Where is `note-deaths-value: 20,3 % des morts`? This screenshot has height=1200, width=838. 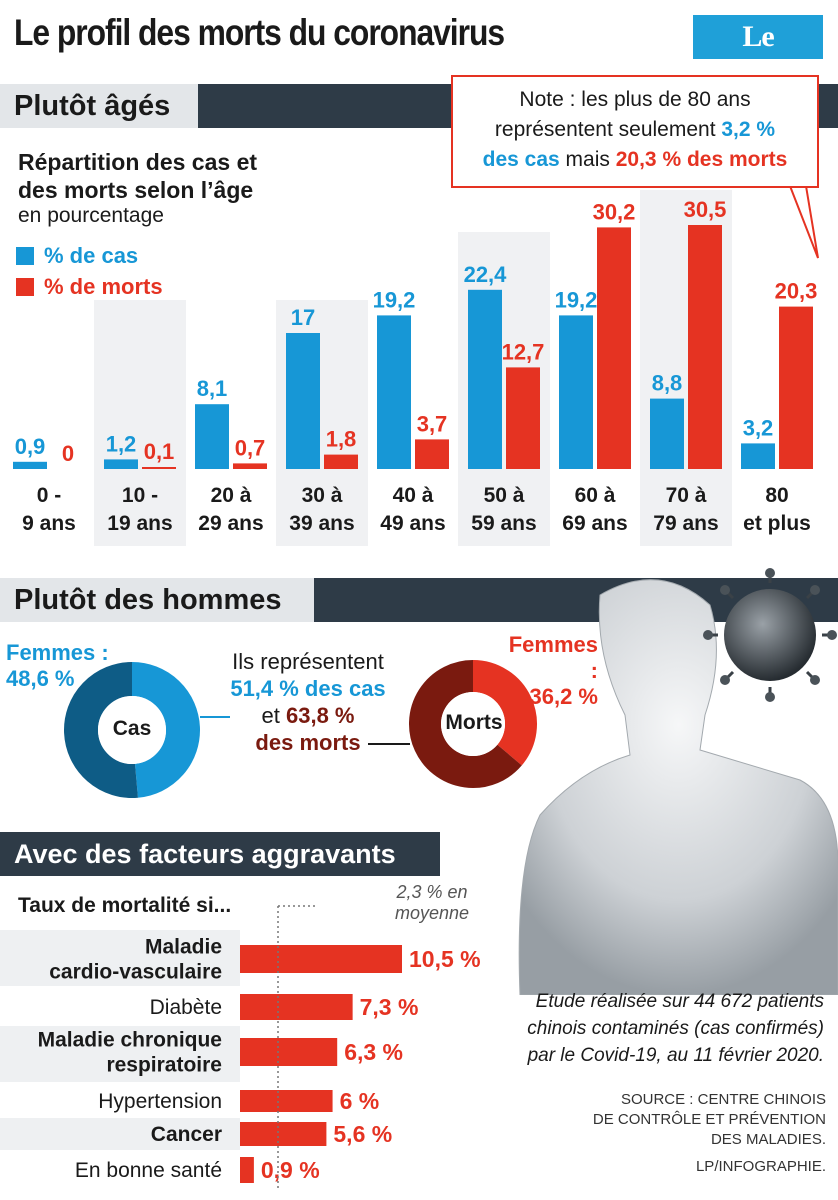
note-deaths-value: 20,3 % des morts is located at coordinates (701, 159).